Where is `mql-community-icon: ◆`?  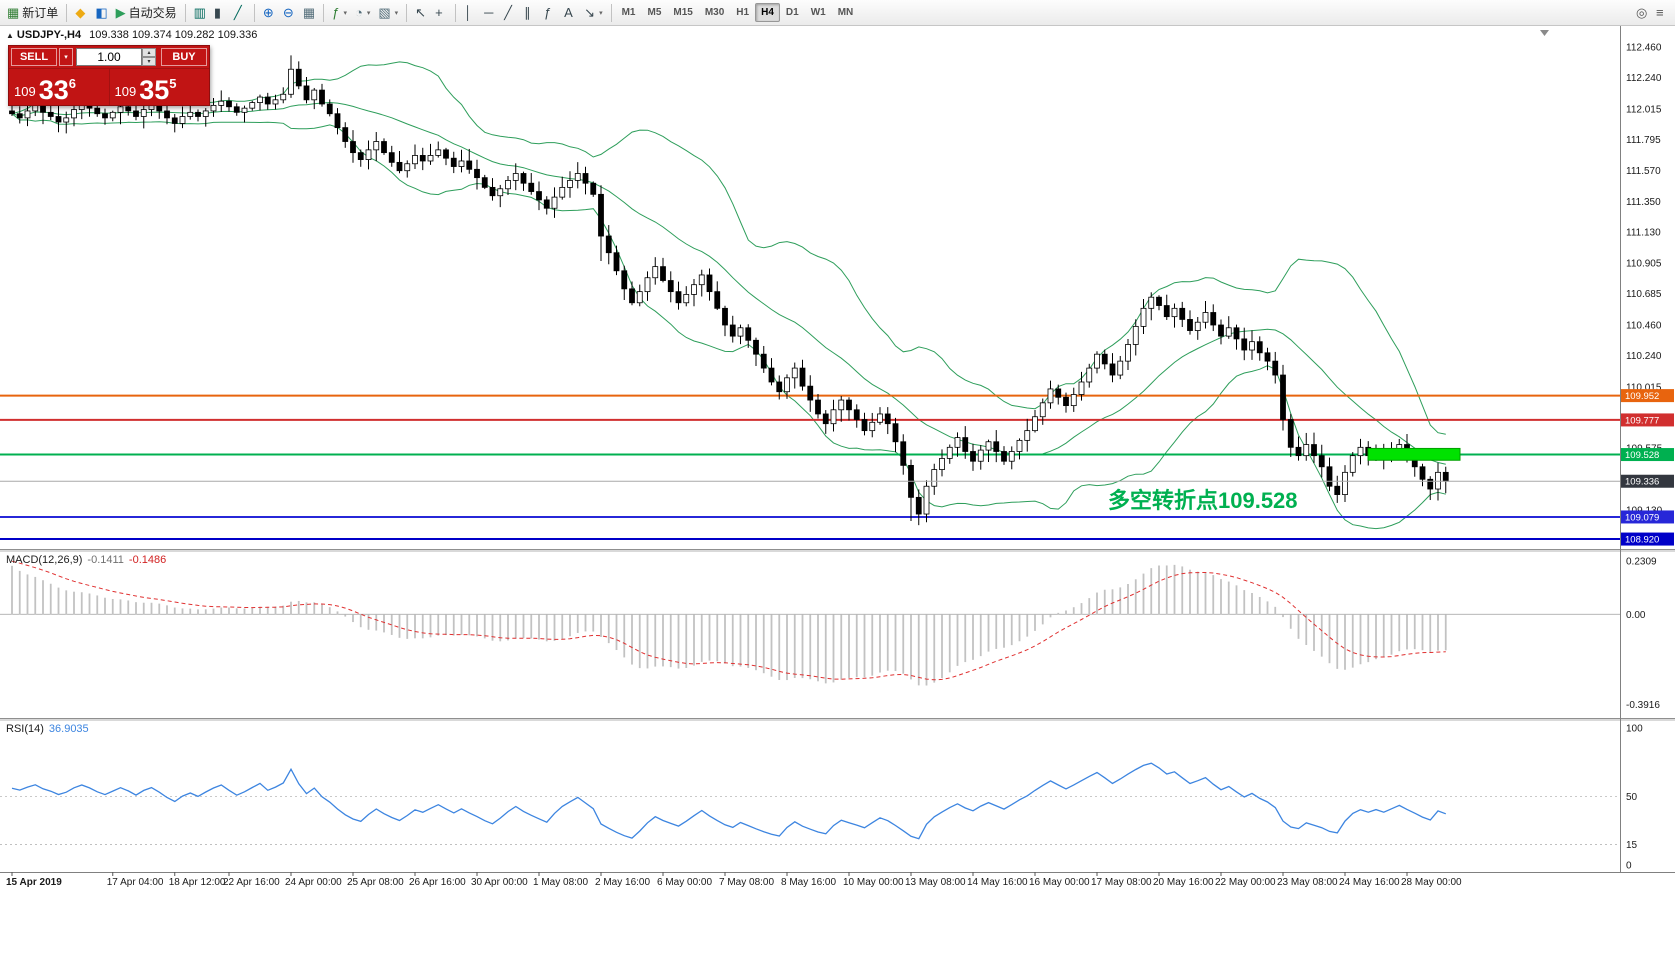
mql-community-icon: ◆ is located at coordinates (81, 13).